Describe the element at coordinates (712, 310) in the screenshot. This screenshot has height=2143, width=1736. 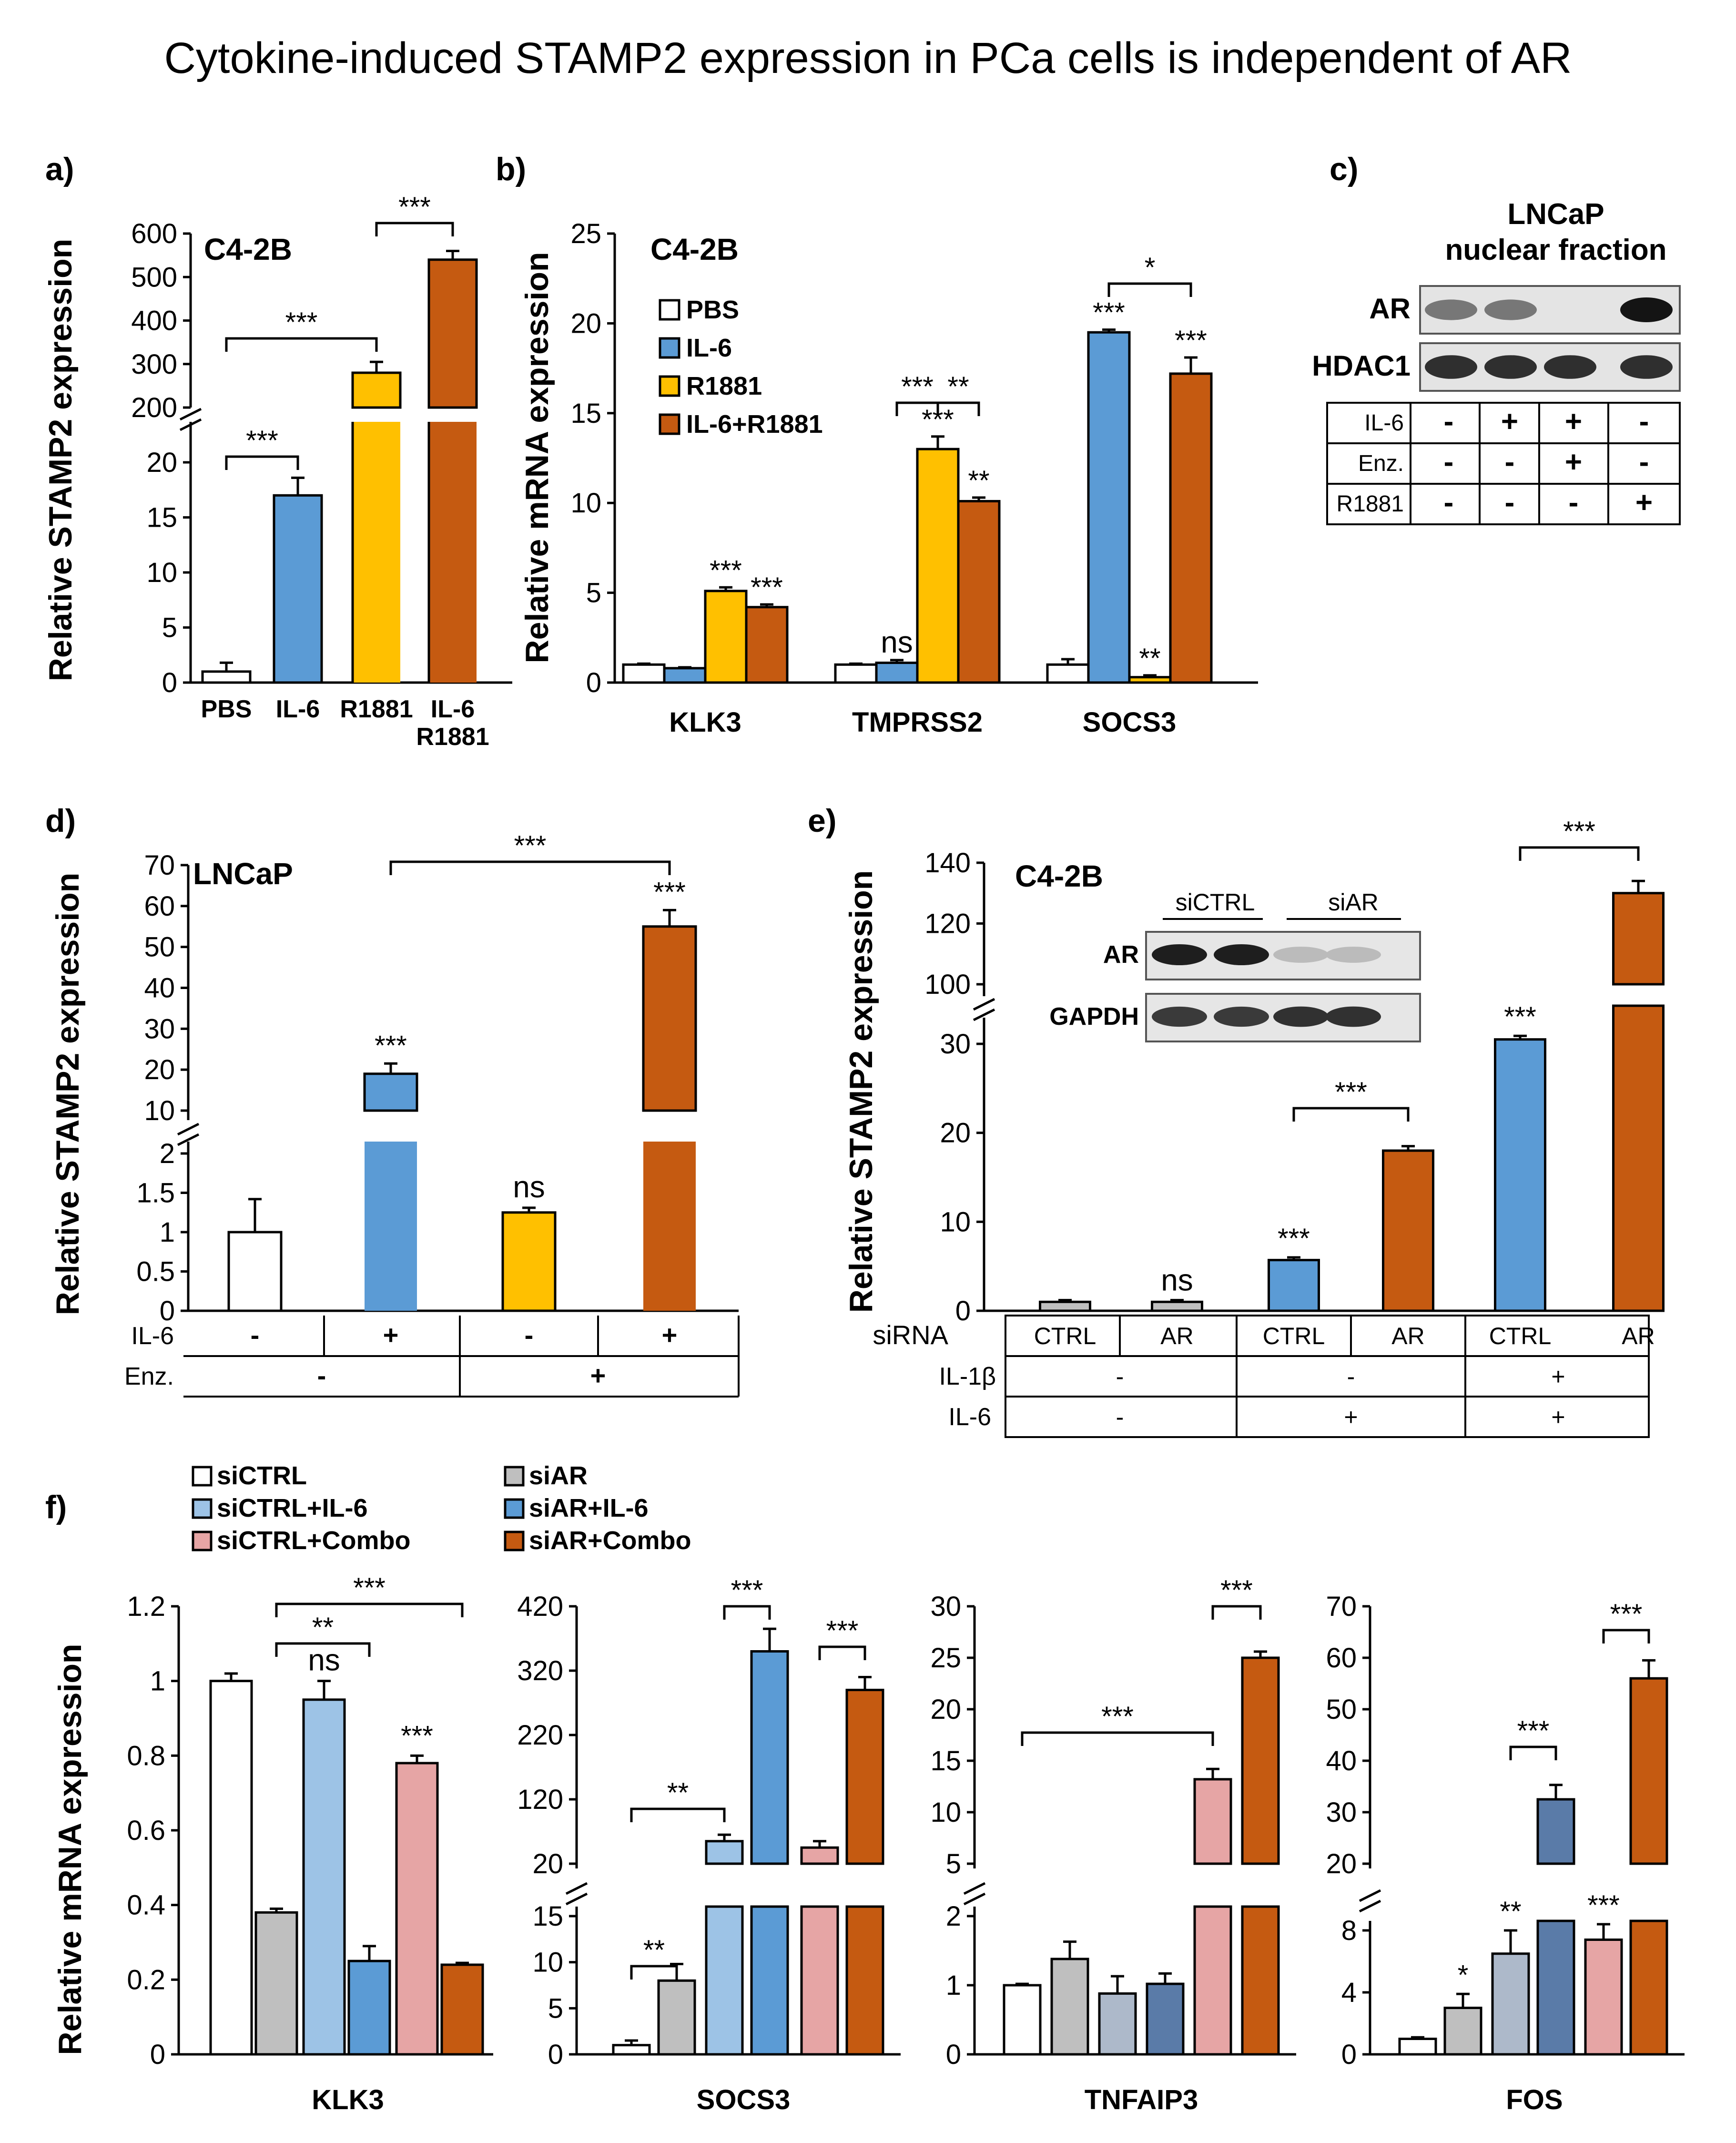
I see `legend-label: PBS` at that location.